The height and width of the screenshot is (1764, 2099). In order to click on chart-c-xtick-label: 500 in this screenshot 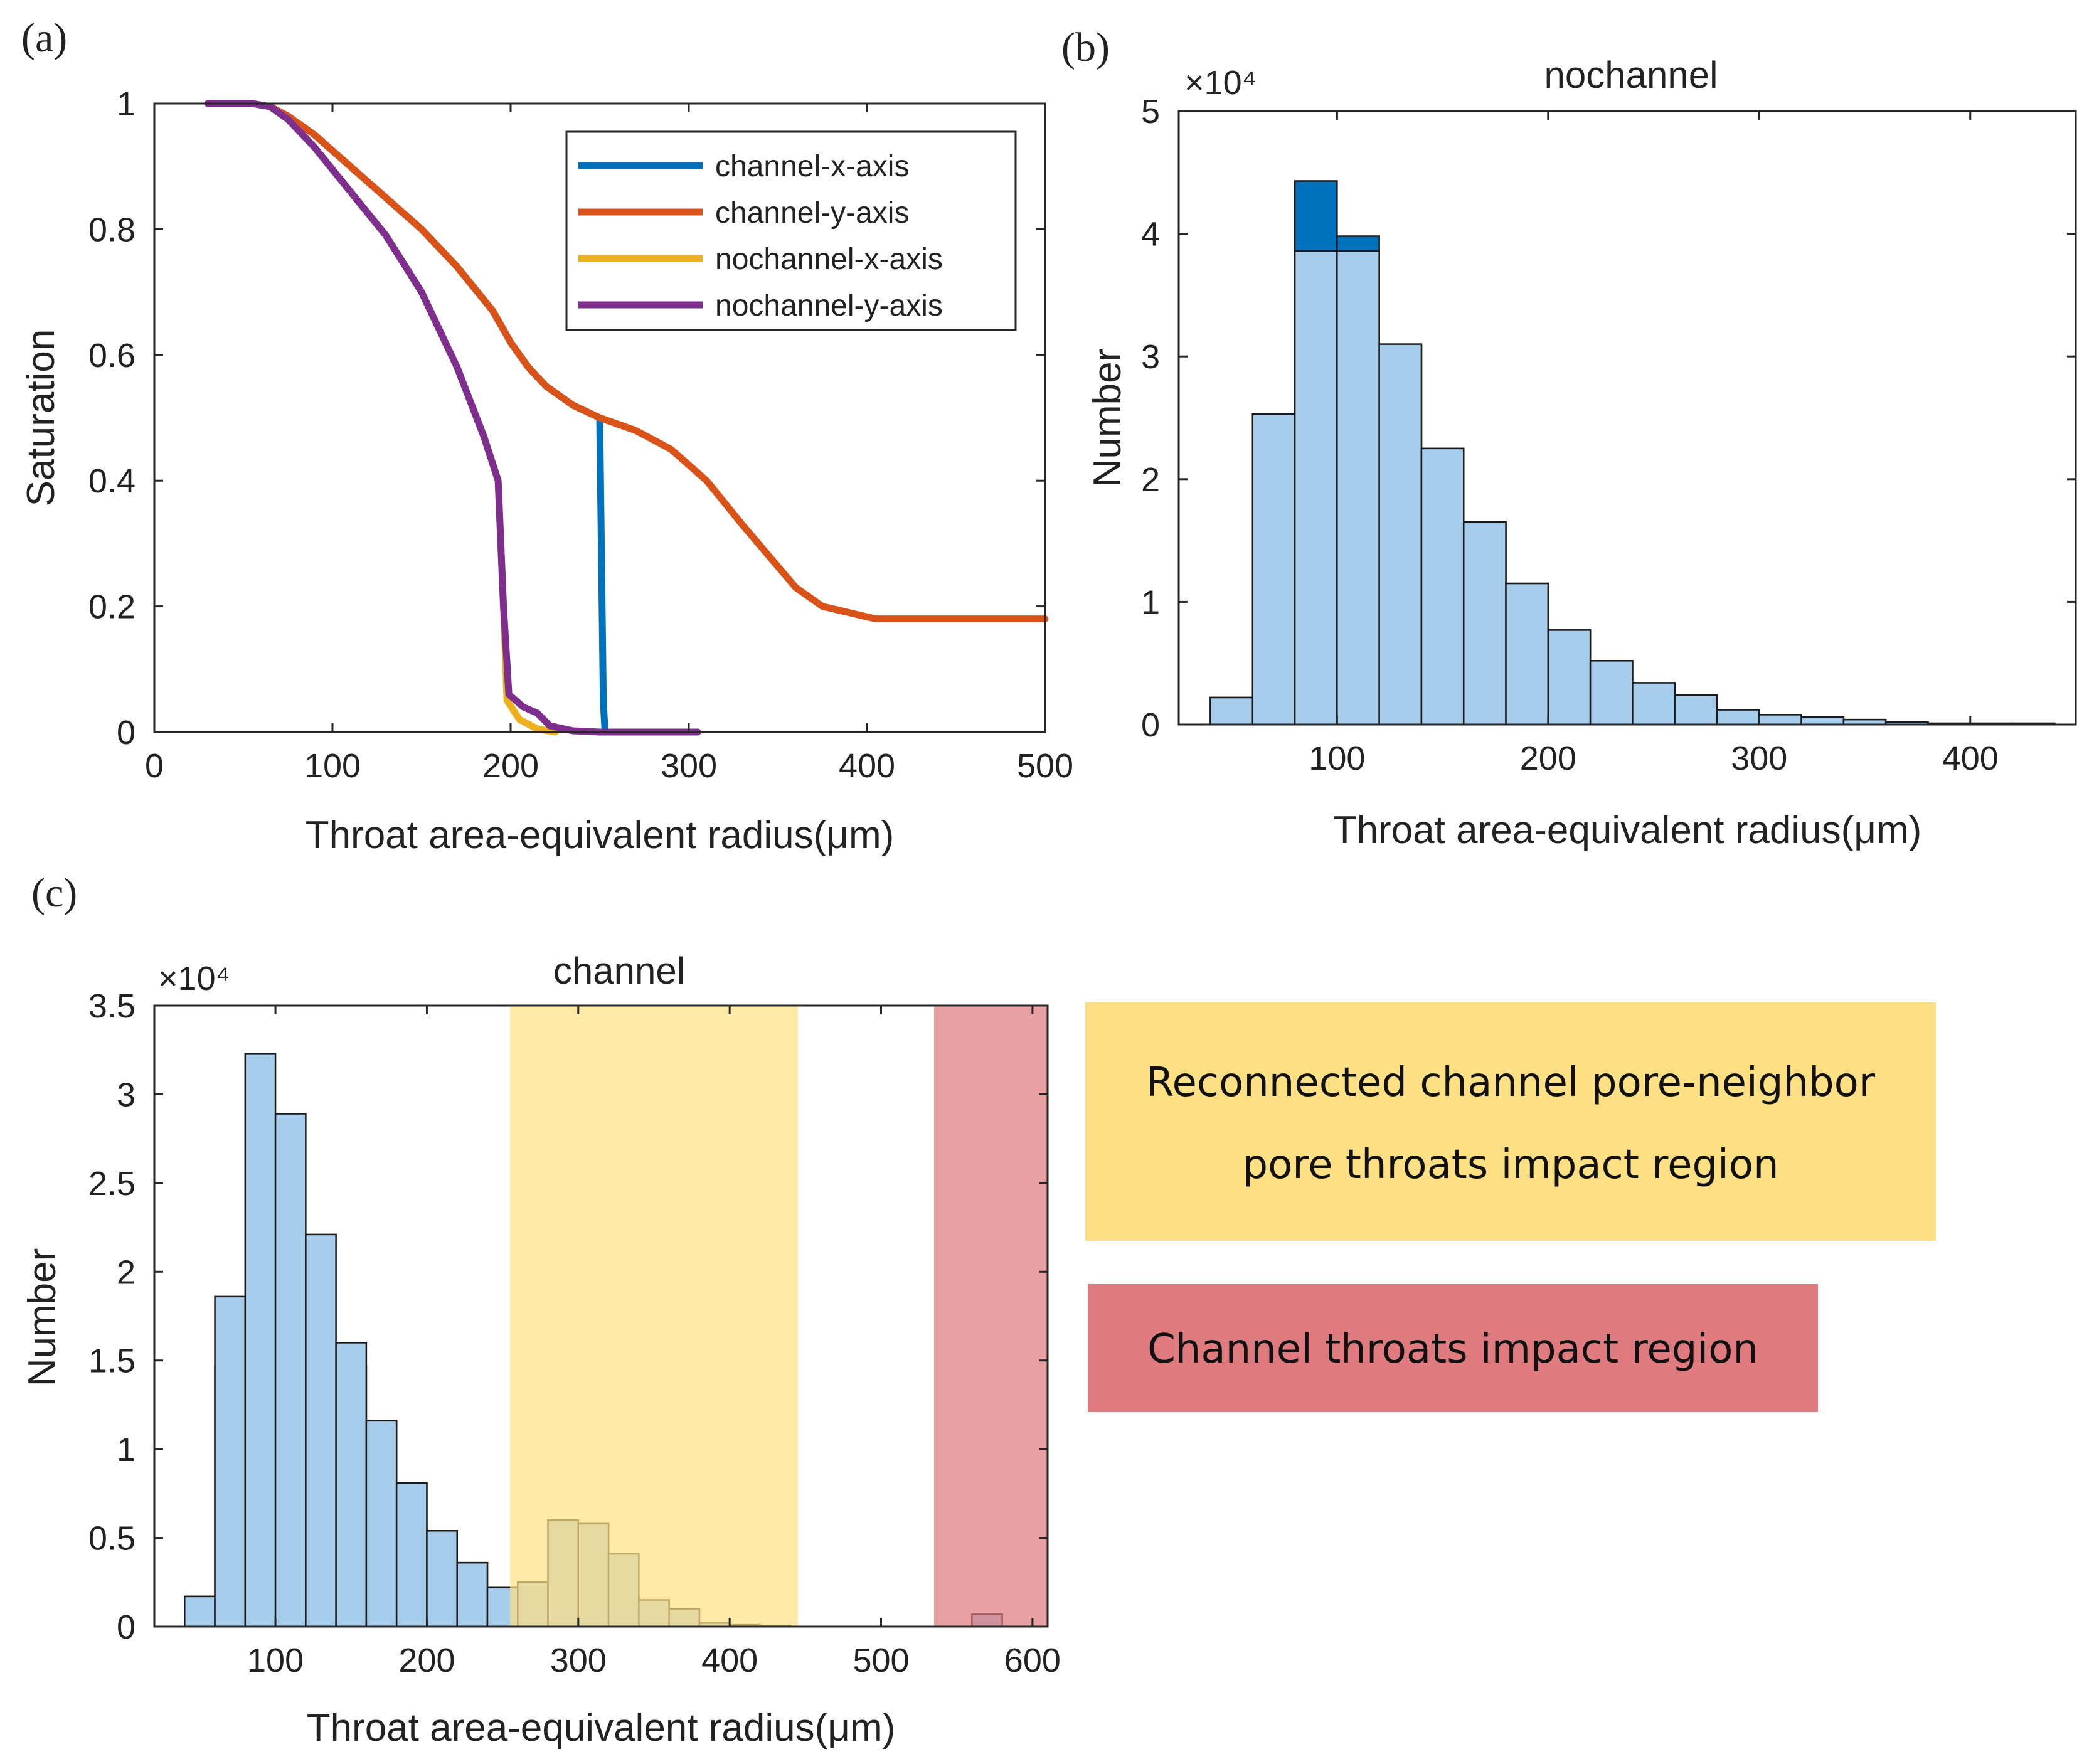, I will do `click(881, 1660)`.